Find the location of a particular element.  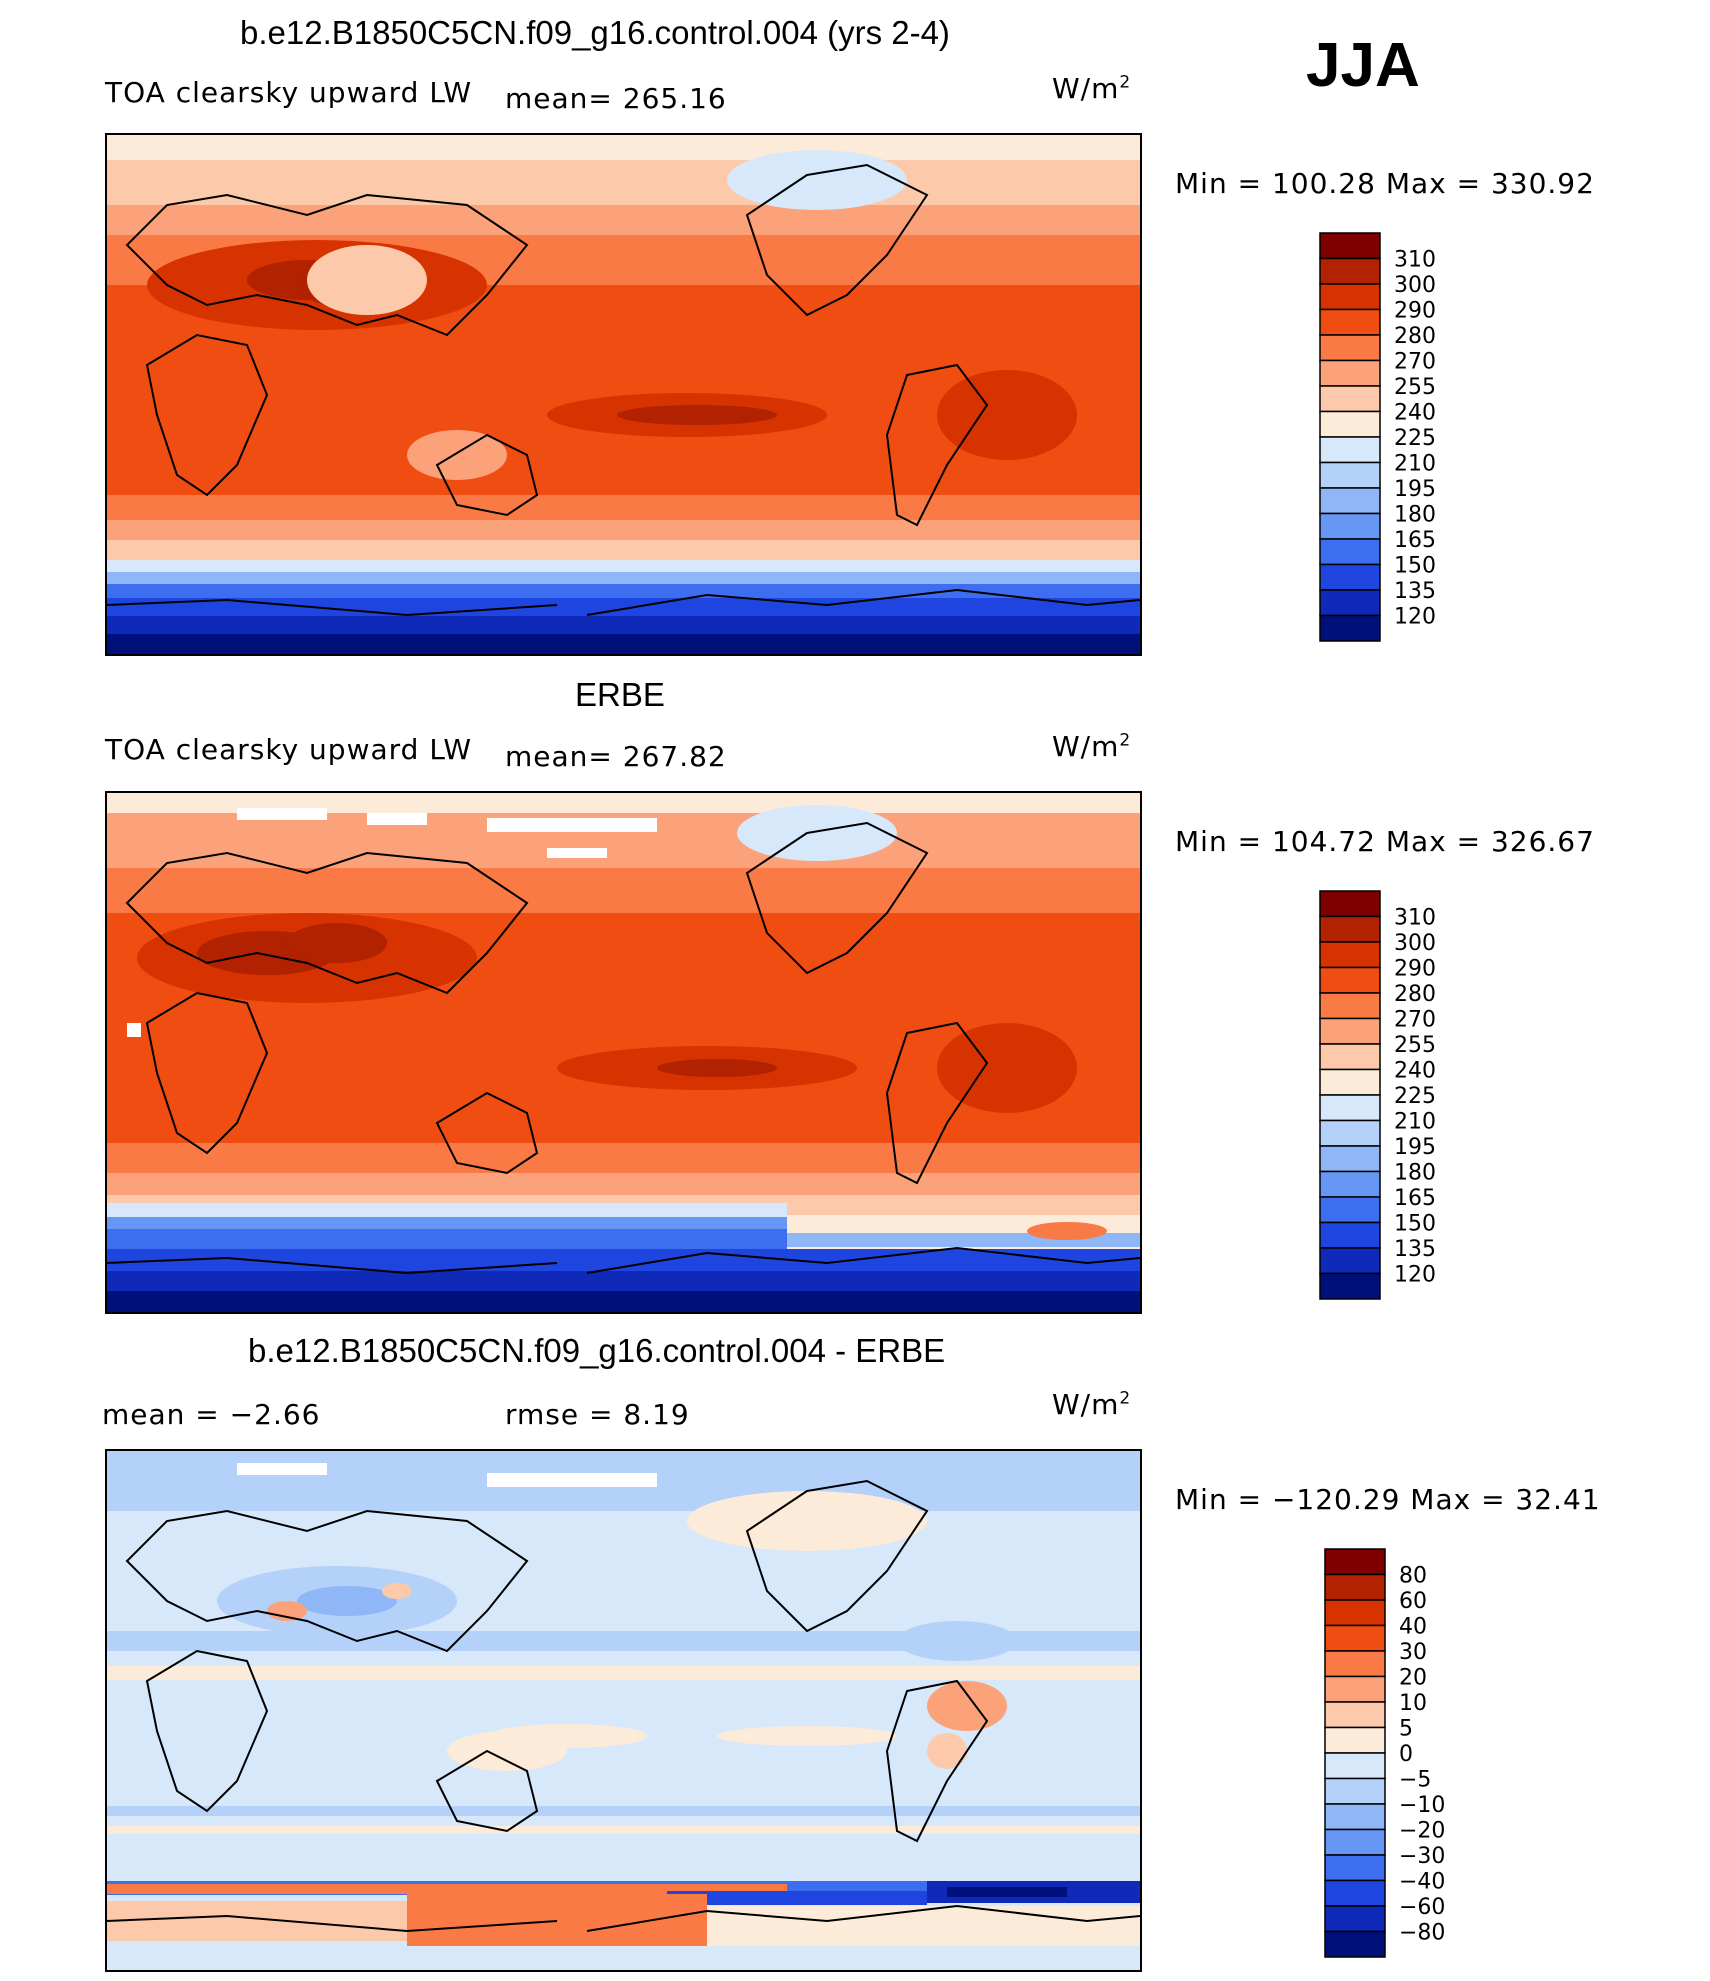

panel3-units-label: W/m2 is located at coordinates (1092, 1404).